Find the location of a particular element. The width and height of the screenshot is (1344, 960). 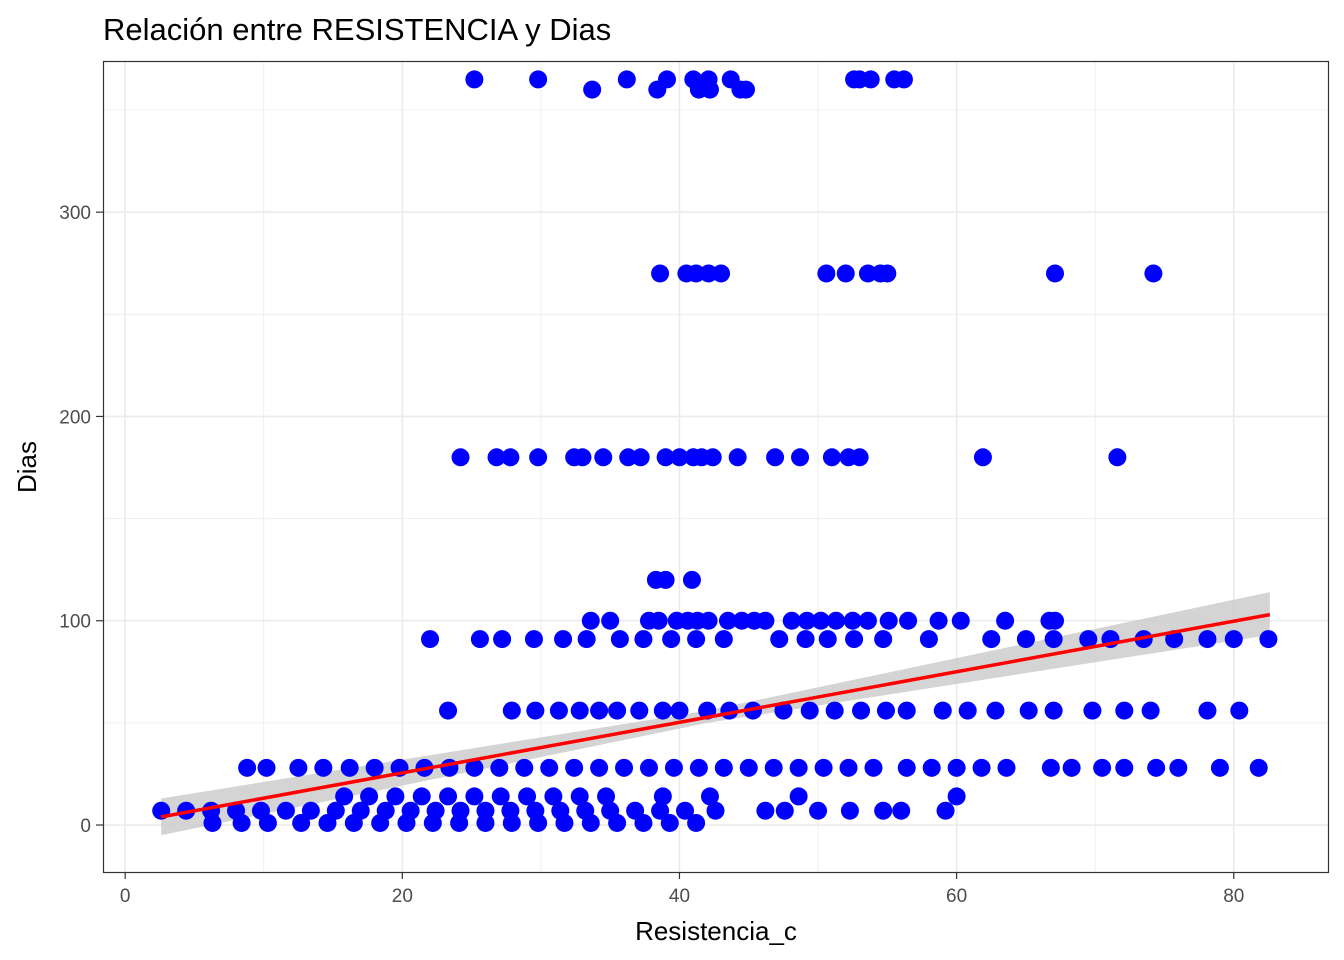

y-tick-label: 0 is located at coordinates (85, 826).